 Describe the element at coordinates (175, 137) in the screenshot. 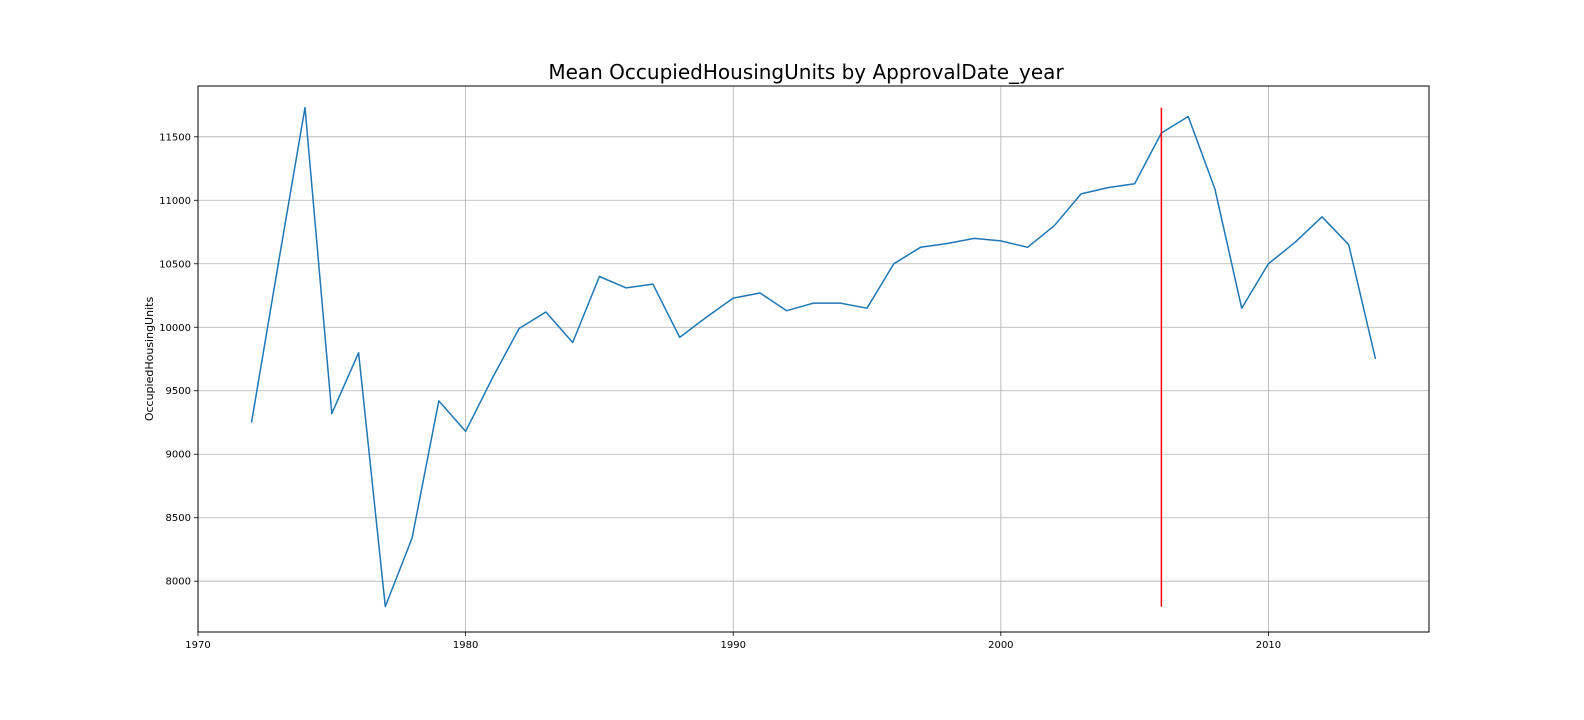

I see `y-tick-label: 11500` at that location.